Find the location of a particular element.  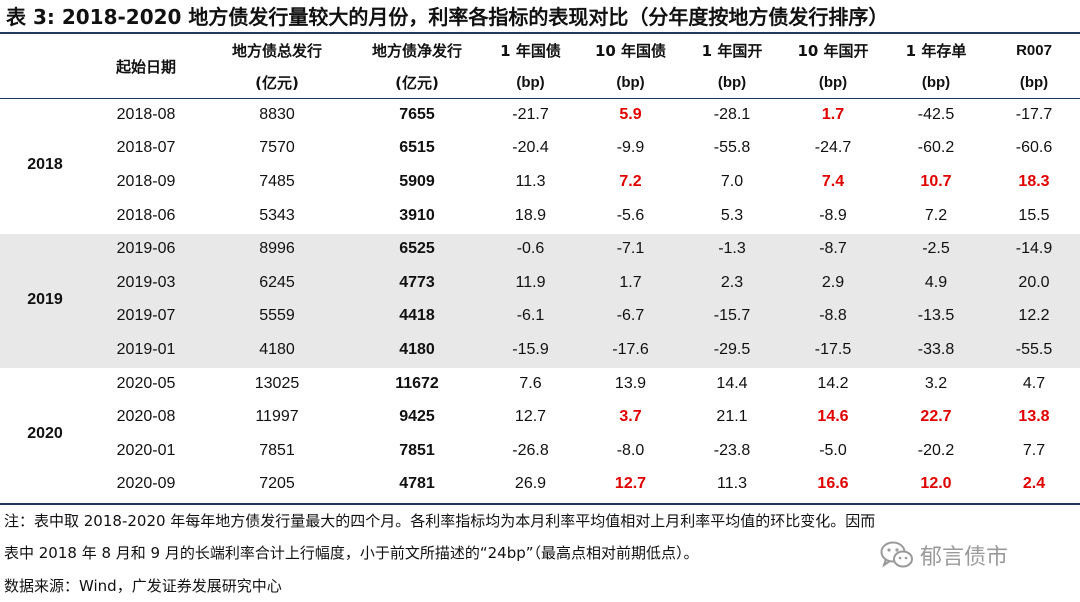

cell-net: 3910 is located at coordinates (417, 215).